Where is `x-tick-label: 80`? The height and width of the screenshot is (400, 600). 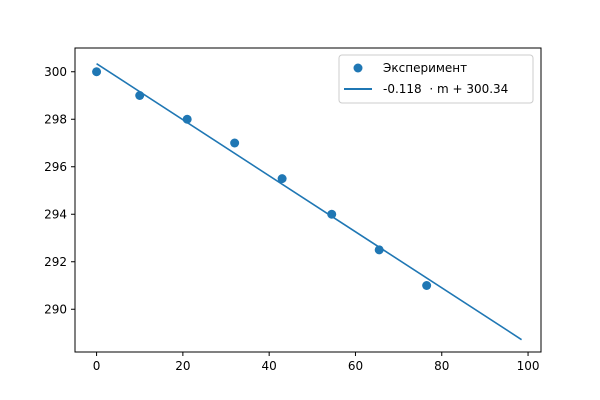 x-tick-label: 80 is located at coordinates (441, 366).